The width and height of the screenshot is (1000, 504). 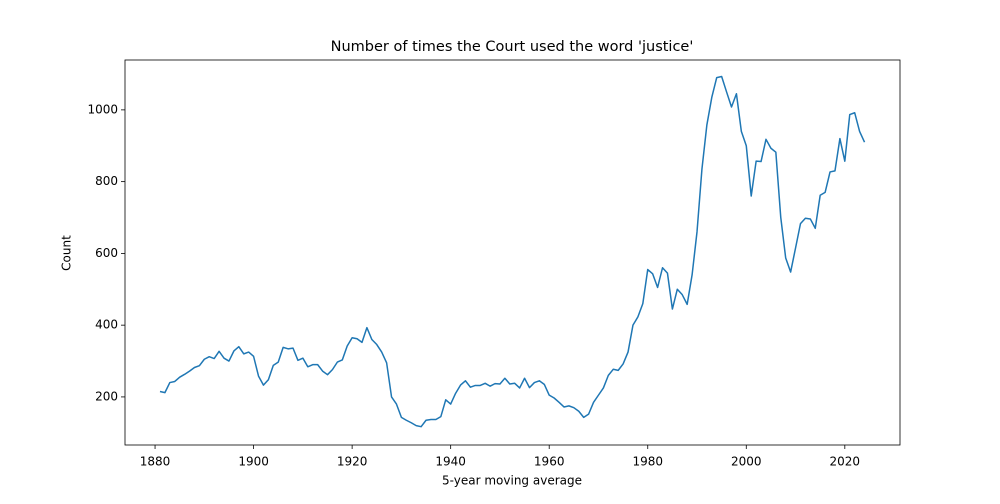 What do you see at coordinates (106, 181) in the screenshot?
I see `y-tick-label: 800` at bounding box center [106, 181].